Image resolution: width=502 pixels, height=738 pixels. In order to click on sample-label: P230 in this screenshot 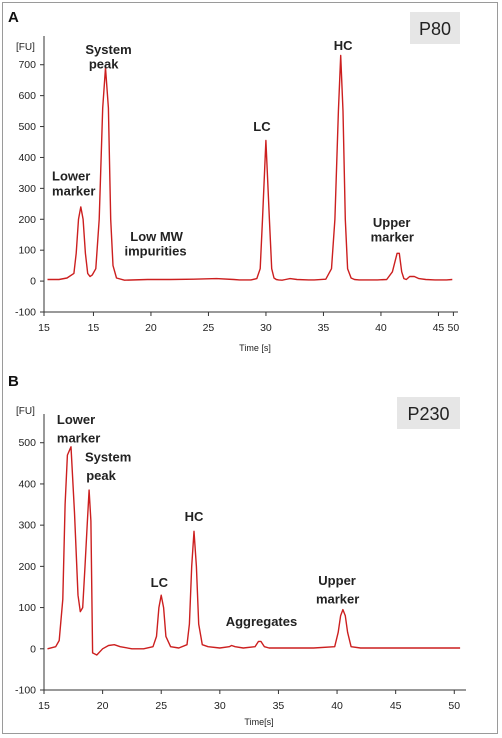, I will do `click(428, 414)`.